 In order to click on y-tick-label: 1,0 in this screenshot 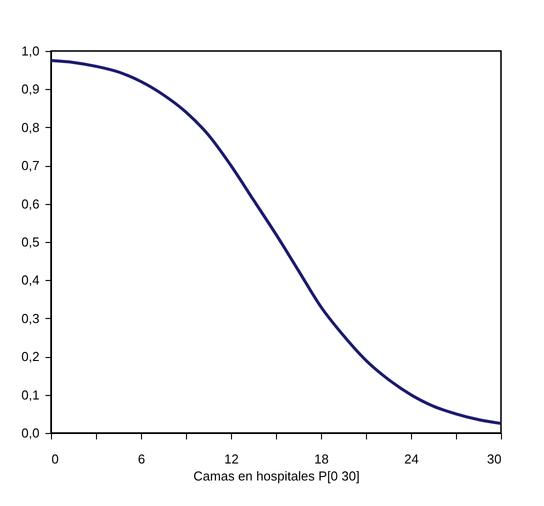, I will do `click(30, 51)`.